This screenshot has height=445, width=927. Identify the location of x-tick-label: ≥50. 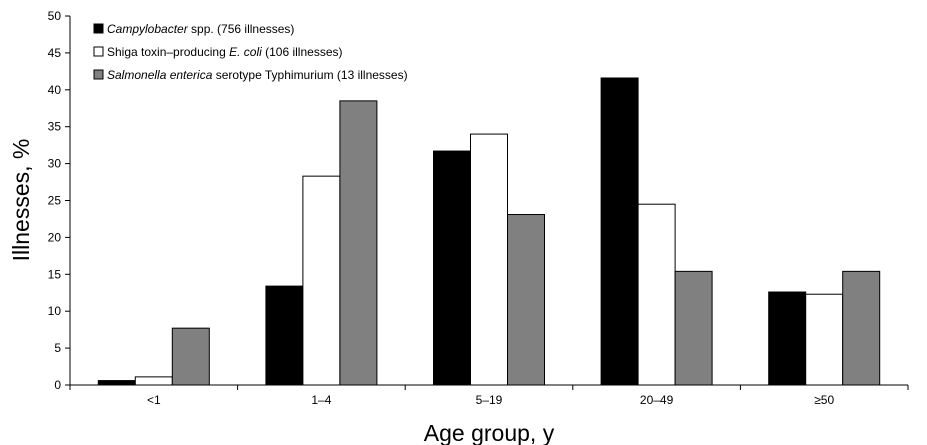
(824, 400).